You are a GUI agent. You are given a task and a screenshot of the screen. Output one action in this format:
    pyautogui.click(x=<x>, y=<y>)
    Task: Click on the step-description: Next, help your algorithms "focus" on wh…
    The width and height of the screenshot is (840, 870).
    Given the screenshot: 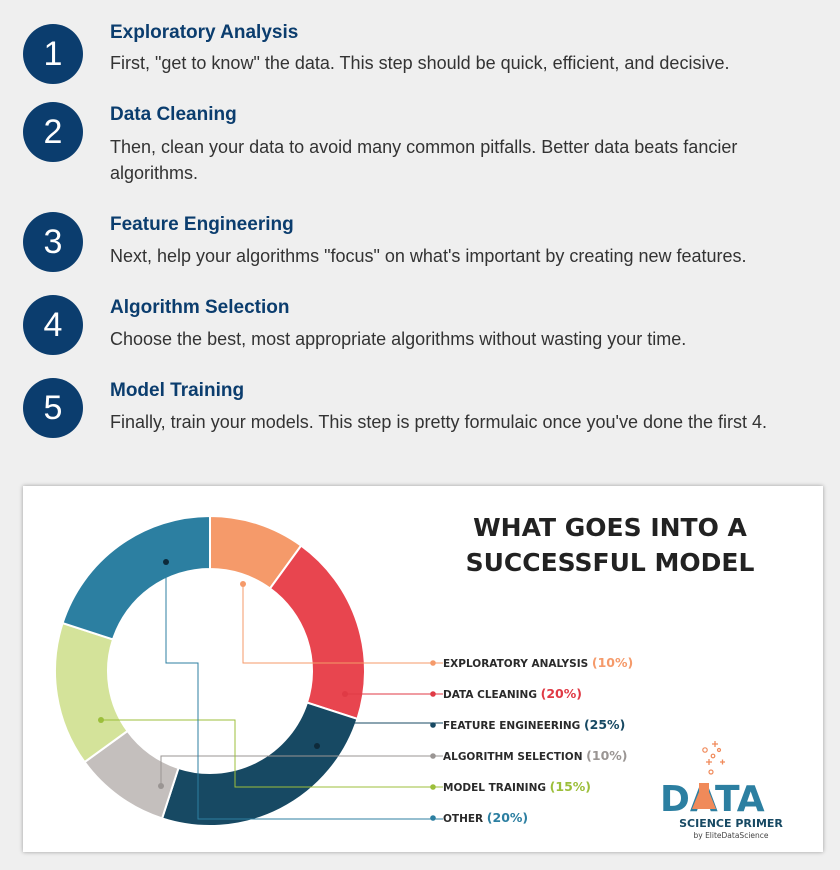 What is the action you would take?
    pyautogui.click(x=428, y=256)
    